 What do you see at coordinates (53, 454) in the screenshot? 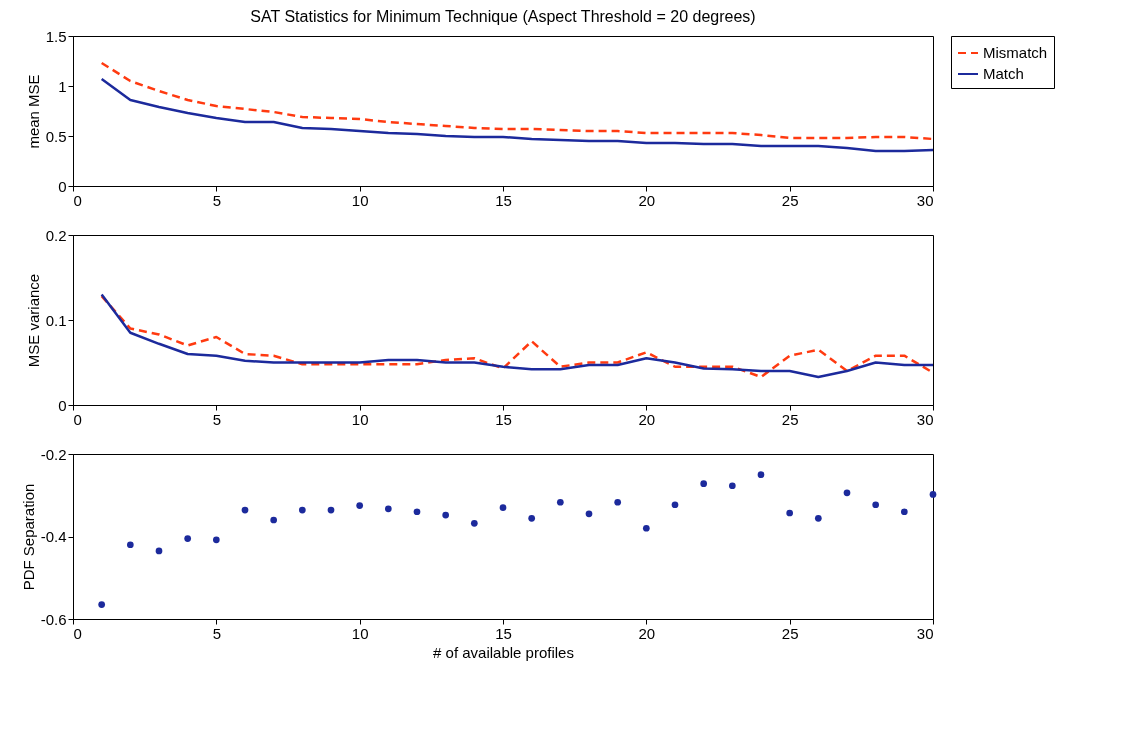
I see `y-tick-label: -0.2` at bounding box center [53, 454].